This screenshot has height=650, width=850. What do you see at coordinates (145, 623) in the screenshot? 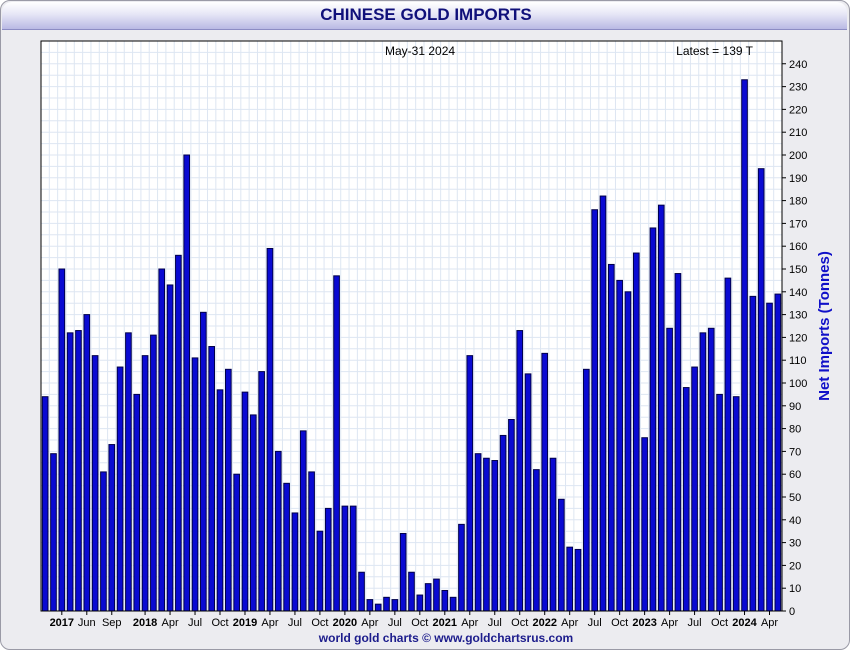
I see `x-tick-label: 2018` at bounding box center [145, 623].